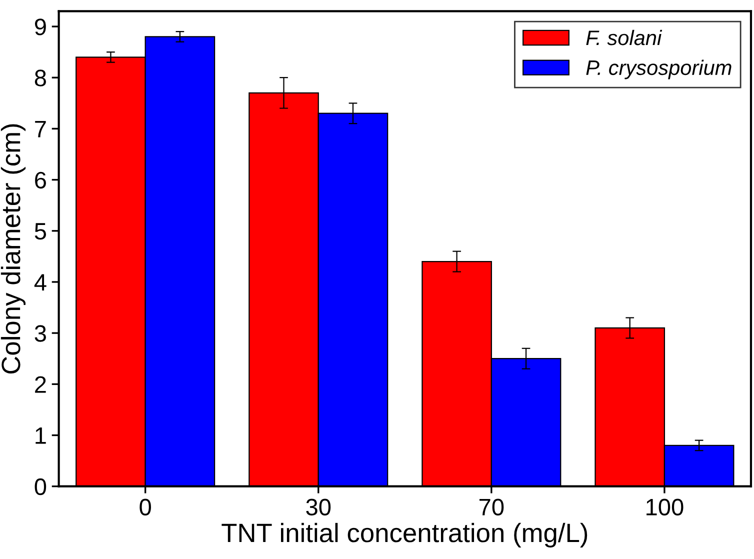  Describe the element at coordinates (40, 27) in the screenshot. I see `y-tick-label: 9` at that location.